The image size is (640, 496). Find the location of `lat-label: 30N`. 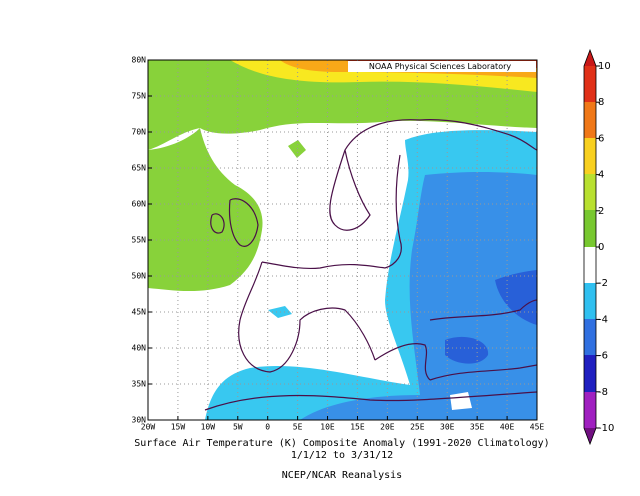

lat-label: 30N is located at coordinates (139, 420).